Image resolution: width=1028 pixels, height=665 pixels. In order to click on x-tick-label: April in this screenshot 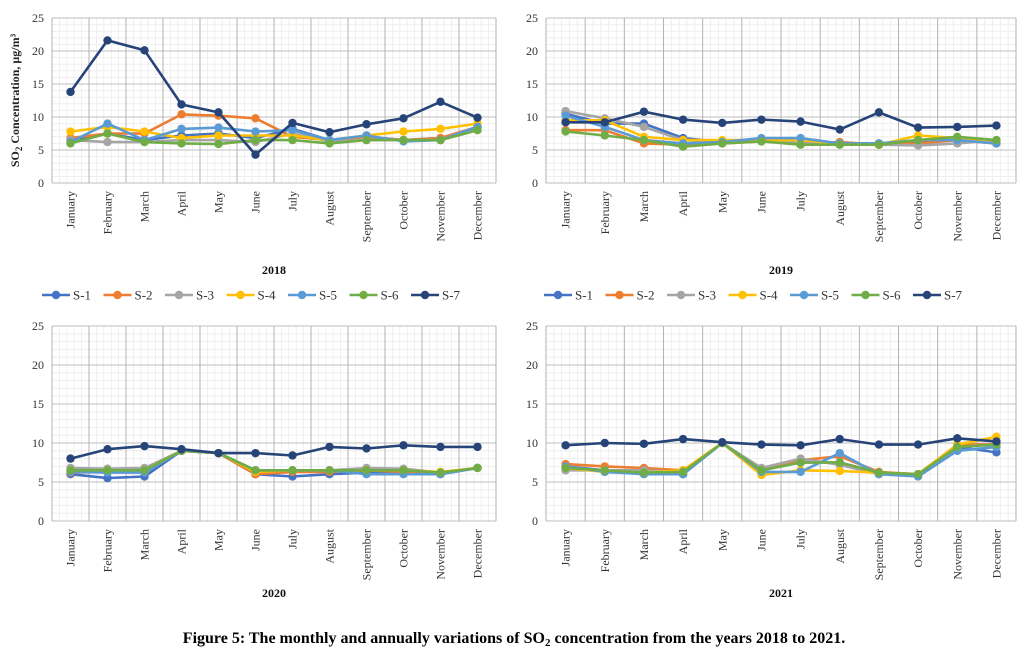, I will do `click(182, 541)`.